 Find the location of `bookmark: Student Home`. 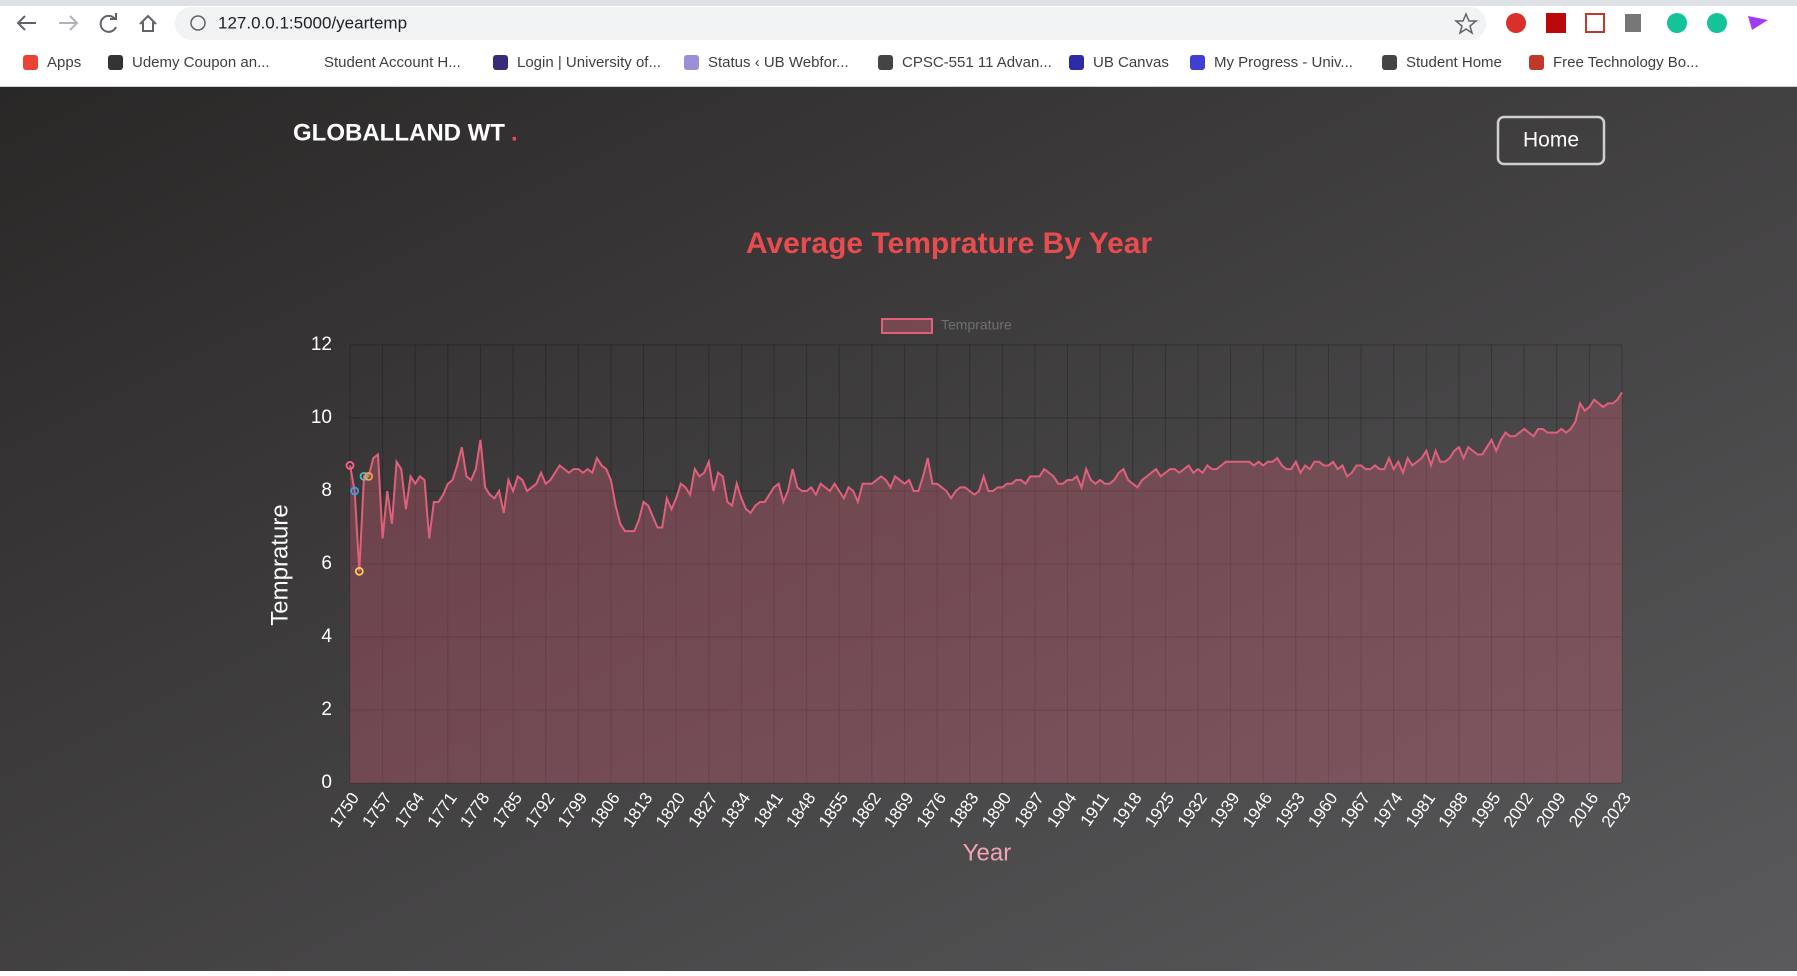

bookmark: Student Home is located at coordinates (1454, 62).